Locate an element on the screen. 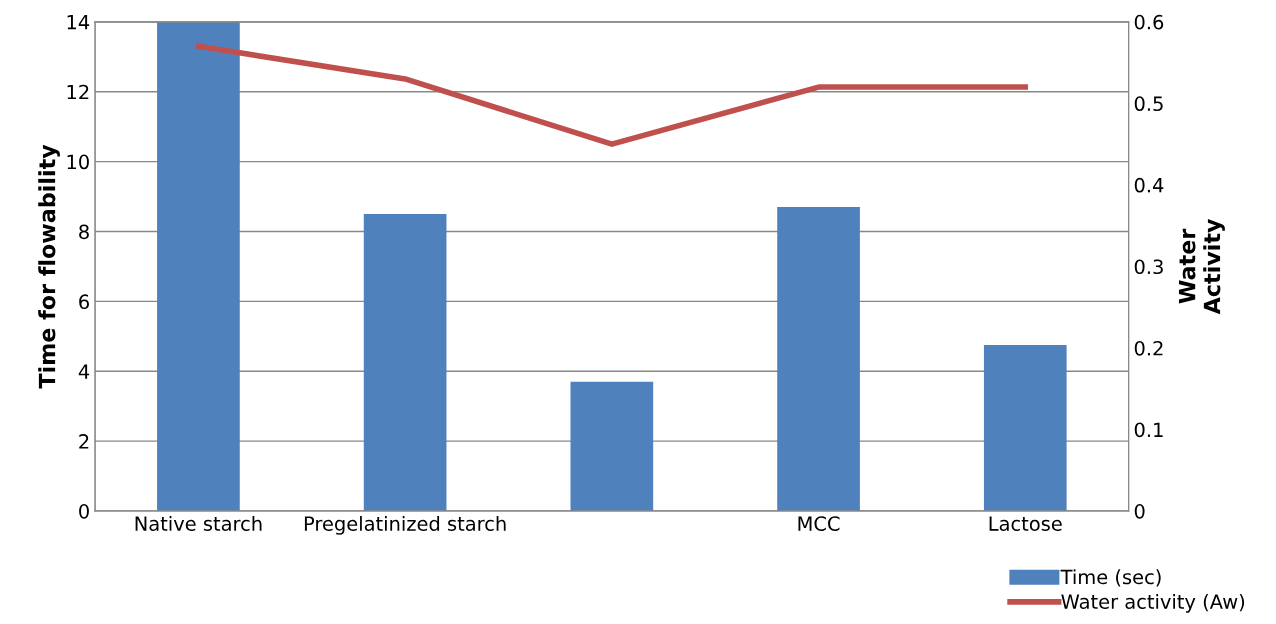  y2-axis-title: Water Activity is located at coordinates (1201, 266).